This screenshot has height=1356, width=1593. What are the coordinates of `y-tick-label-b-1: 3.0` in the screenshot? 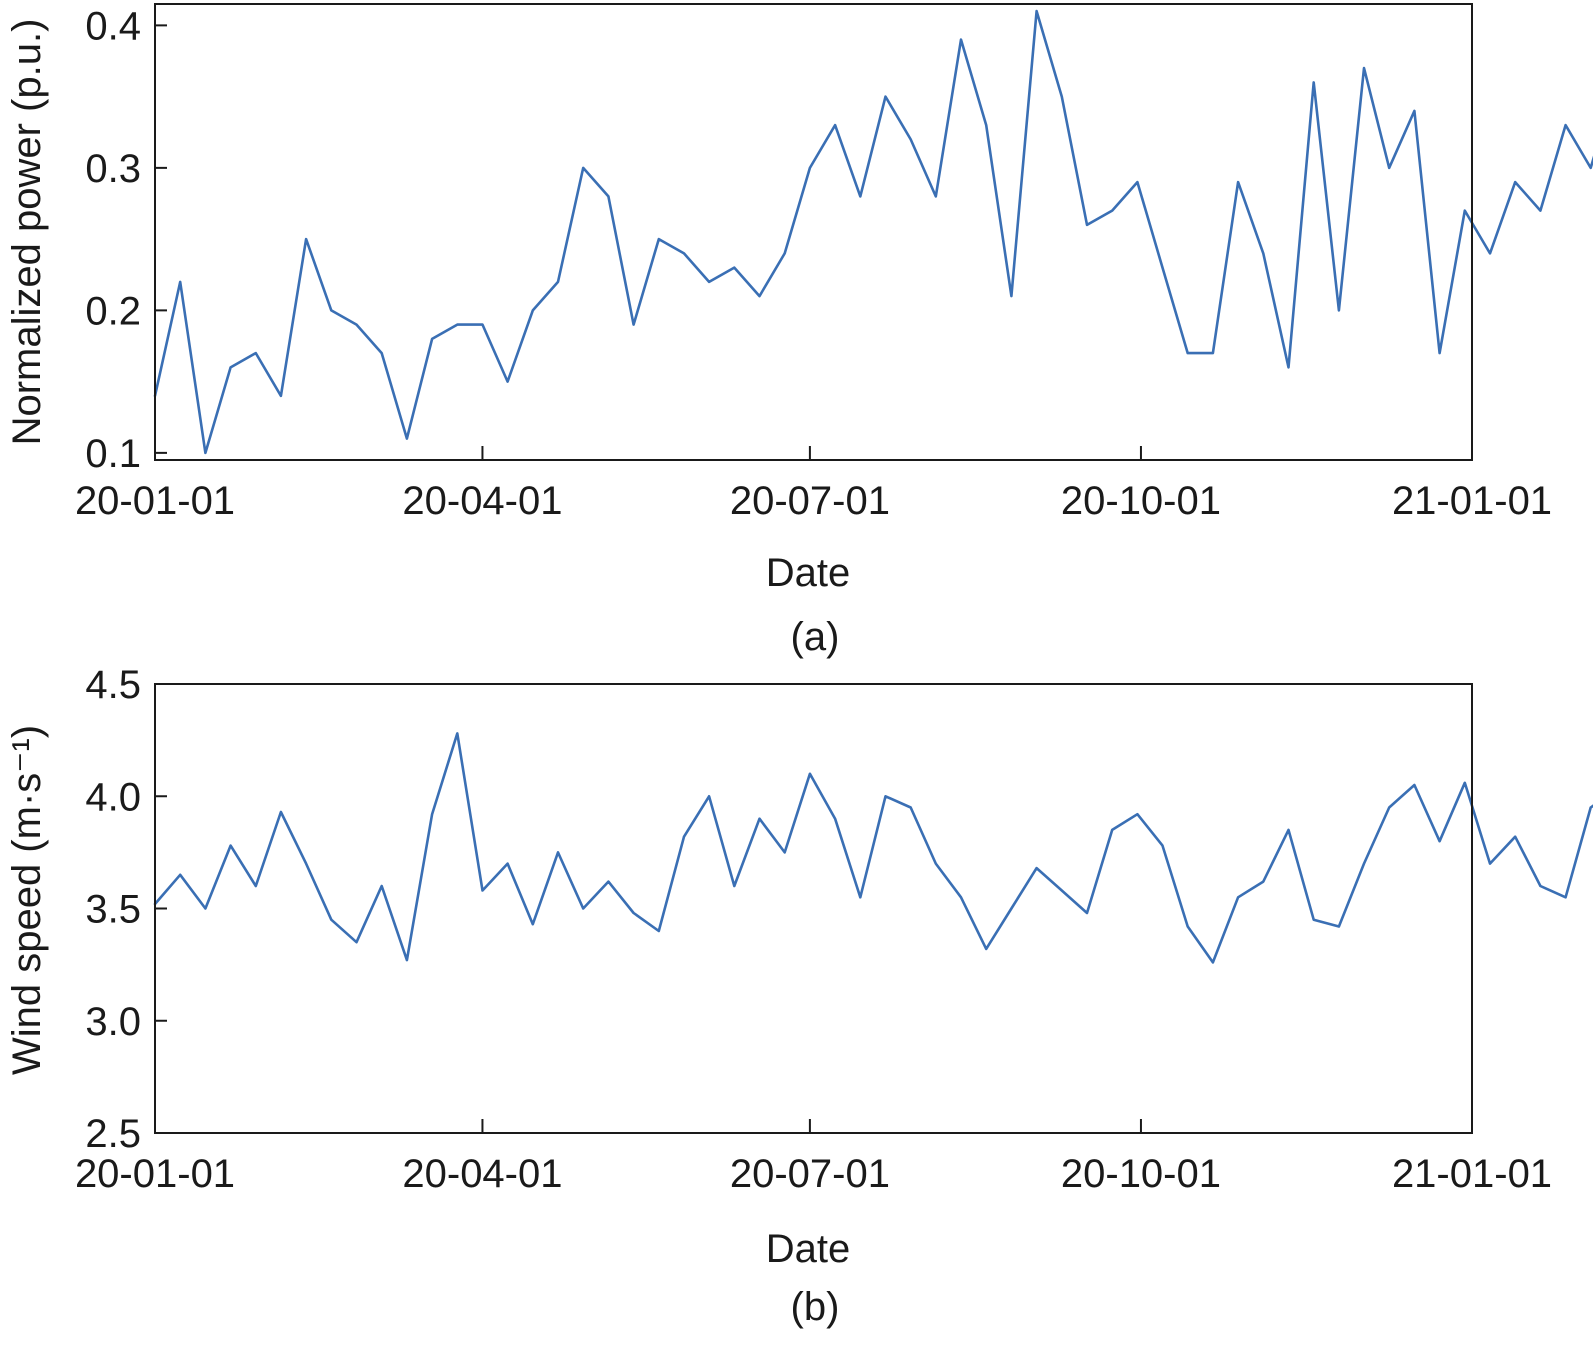 It's located at (113, 1022).